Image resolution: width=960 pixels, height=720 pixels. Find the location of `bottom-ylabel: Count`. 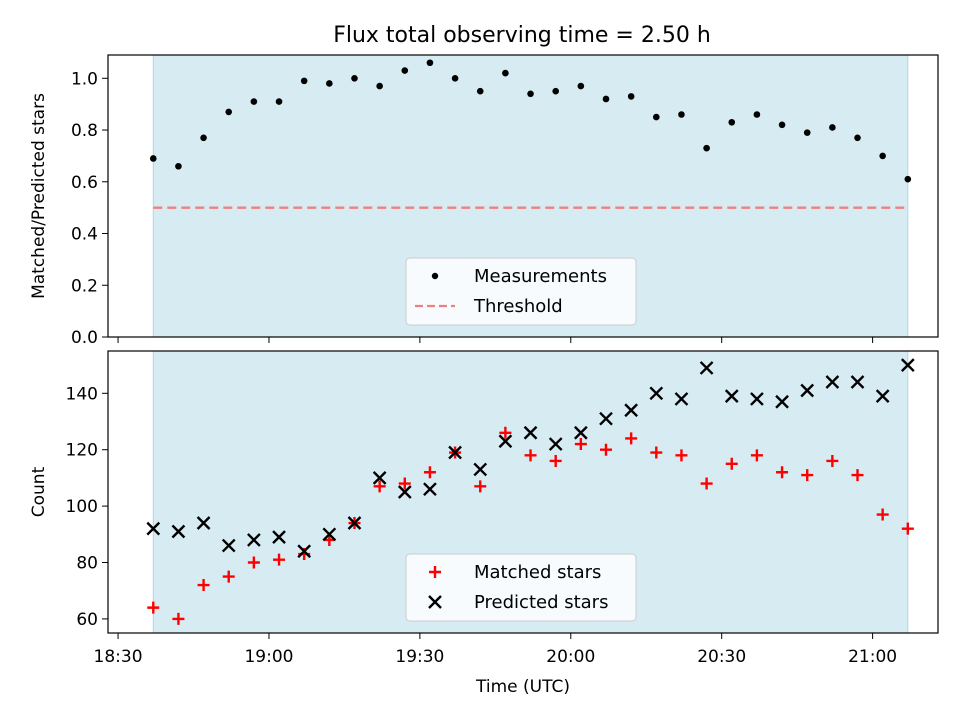

bottom-ylabel: Count is located at coordinates (39, 491).